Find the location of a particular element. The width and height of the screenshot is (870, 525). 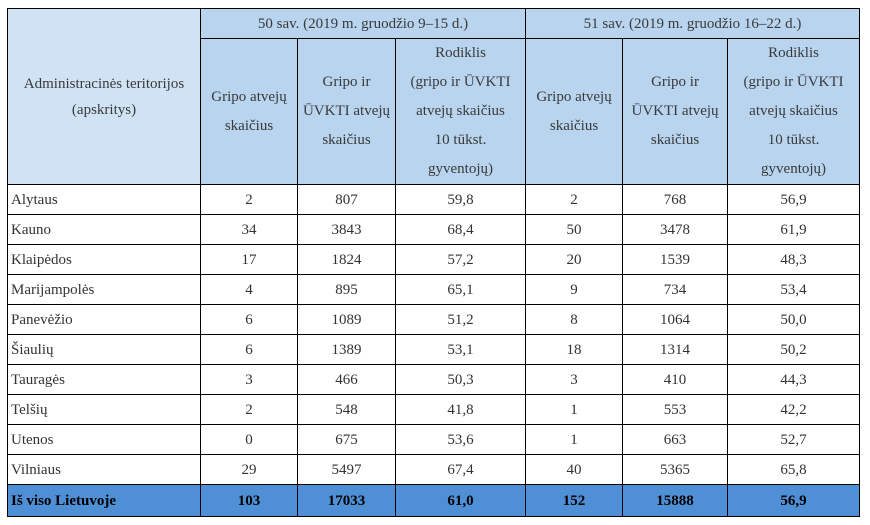

region-name: Panevėžio is located at coordinates (104, 319).